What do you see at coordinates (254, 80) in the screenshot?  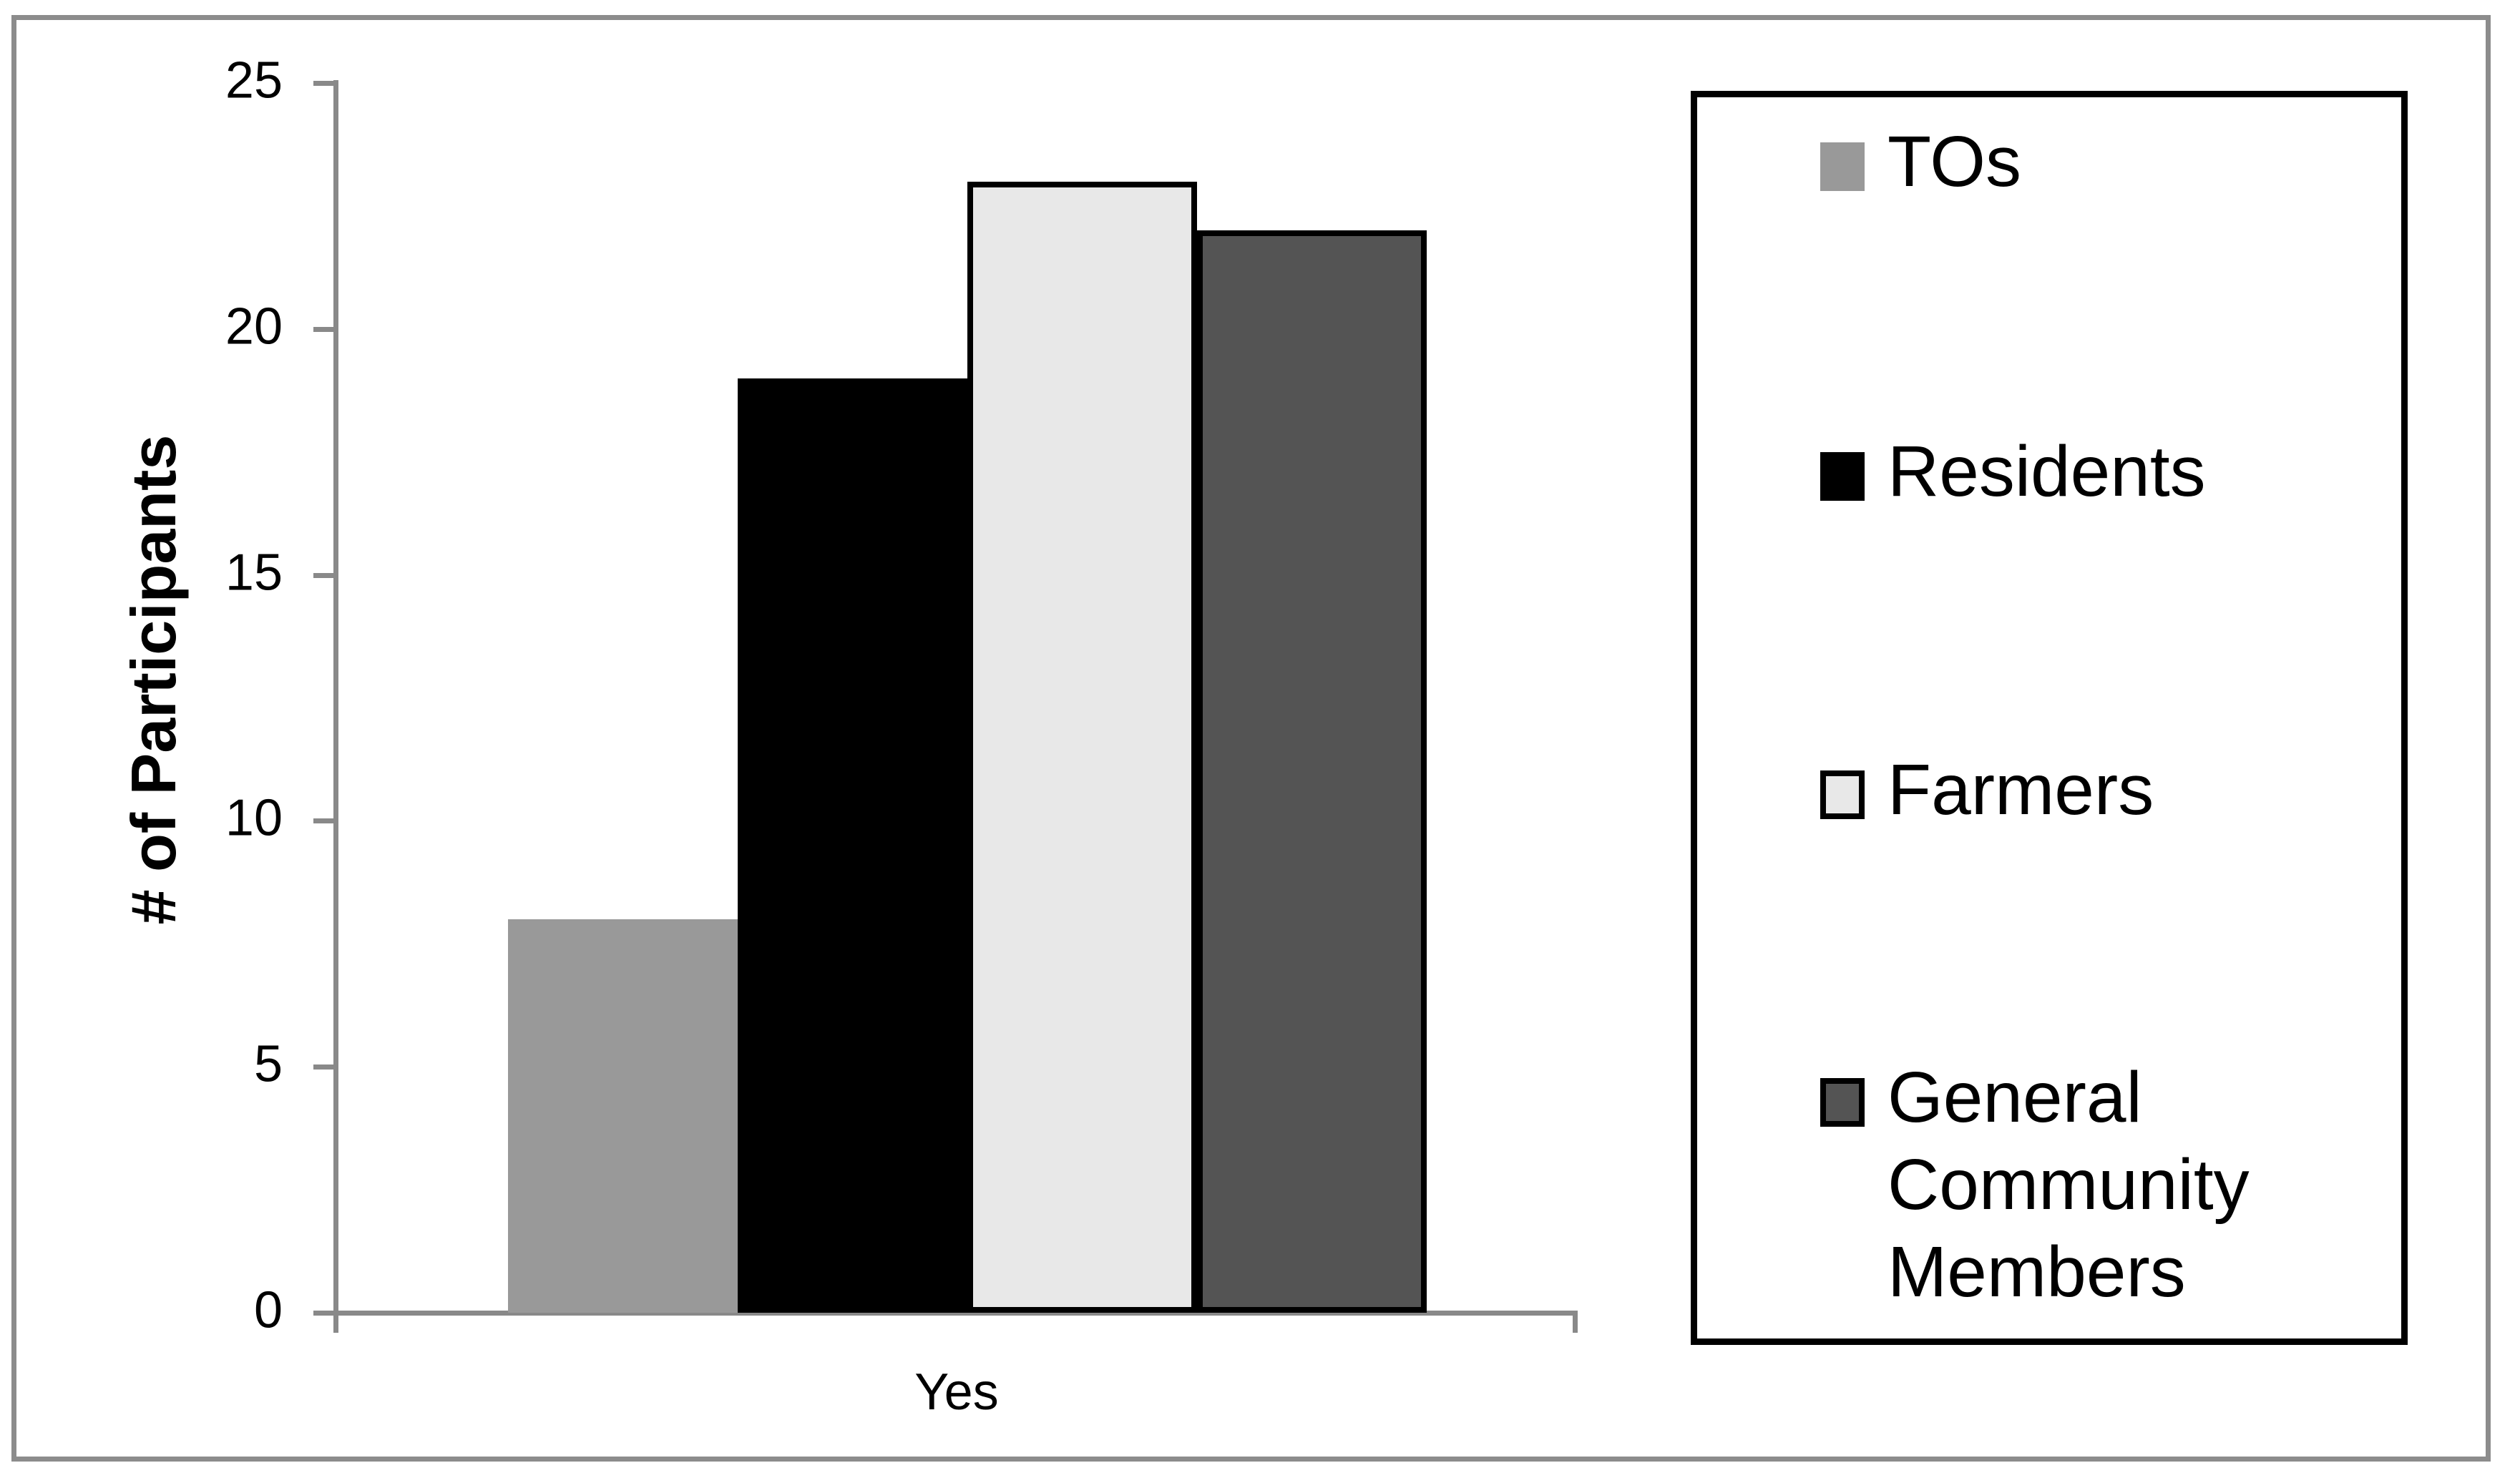 I see `y-tick-label-25: 25` at bounding box center [254, 80].